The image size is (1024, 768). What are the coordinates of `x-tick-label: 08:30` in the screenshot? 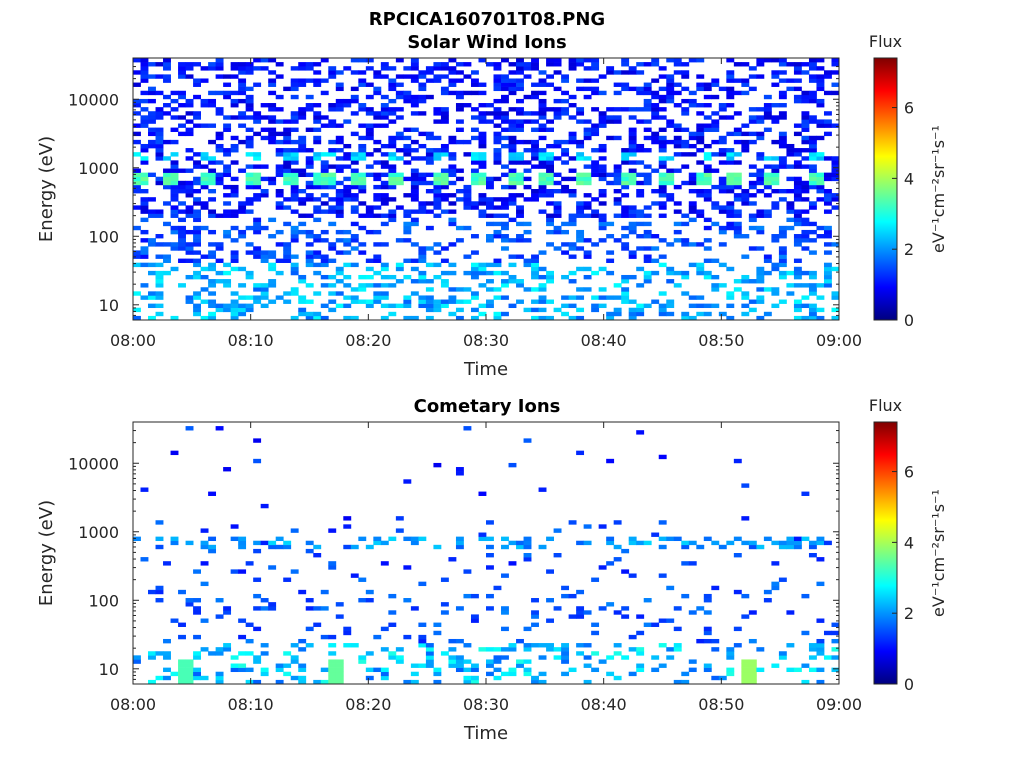 It's located at (486, 704).